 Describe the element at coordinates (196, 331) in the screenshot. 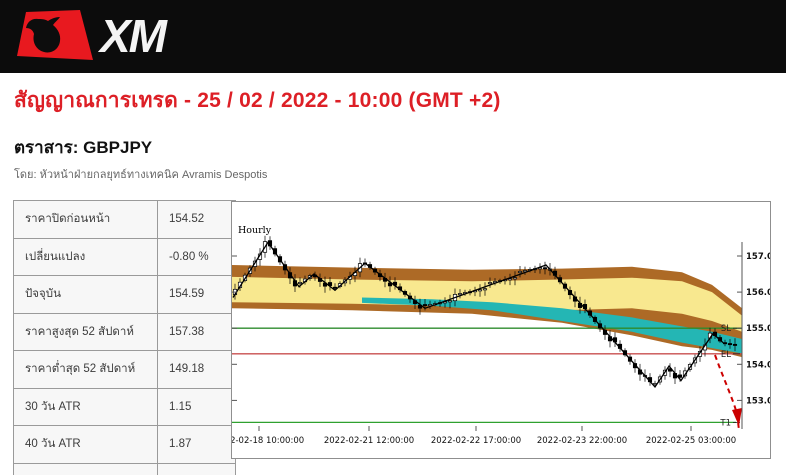

I see `stat-value: 157.38` at that location.